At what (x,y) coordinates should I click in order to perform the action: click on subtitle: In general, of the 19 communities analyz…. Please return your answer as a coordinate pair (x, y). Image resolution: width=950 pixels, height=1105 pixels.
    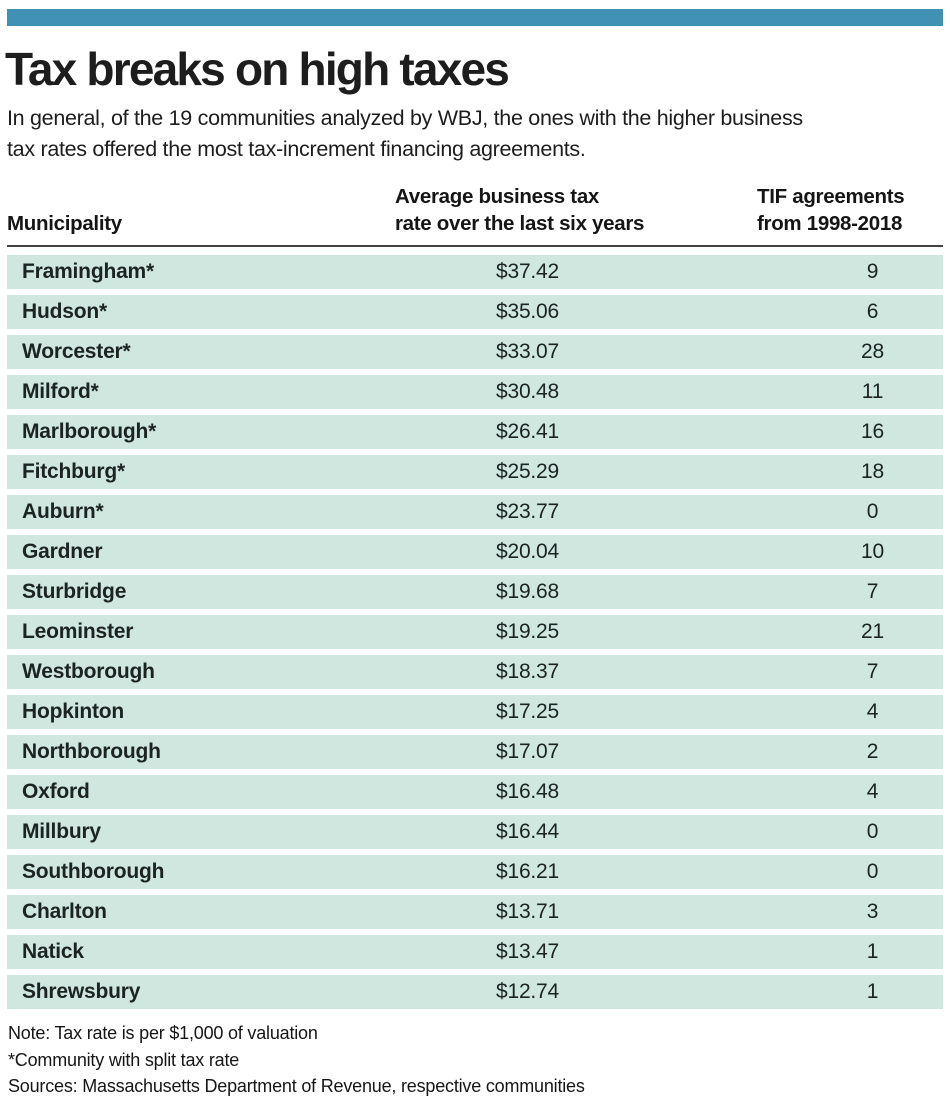
    Looking at the image, I should click on (405, 134).